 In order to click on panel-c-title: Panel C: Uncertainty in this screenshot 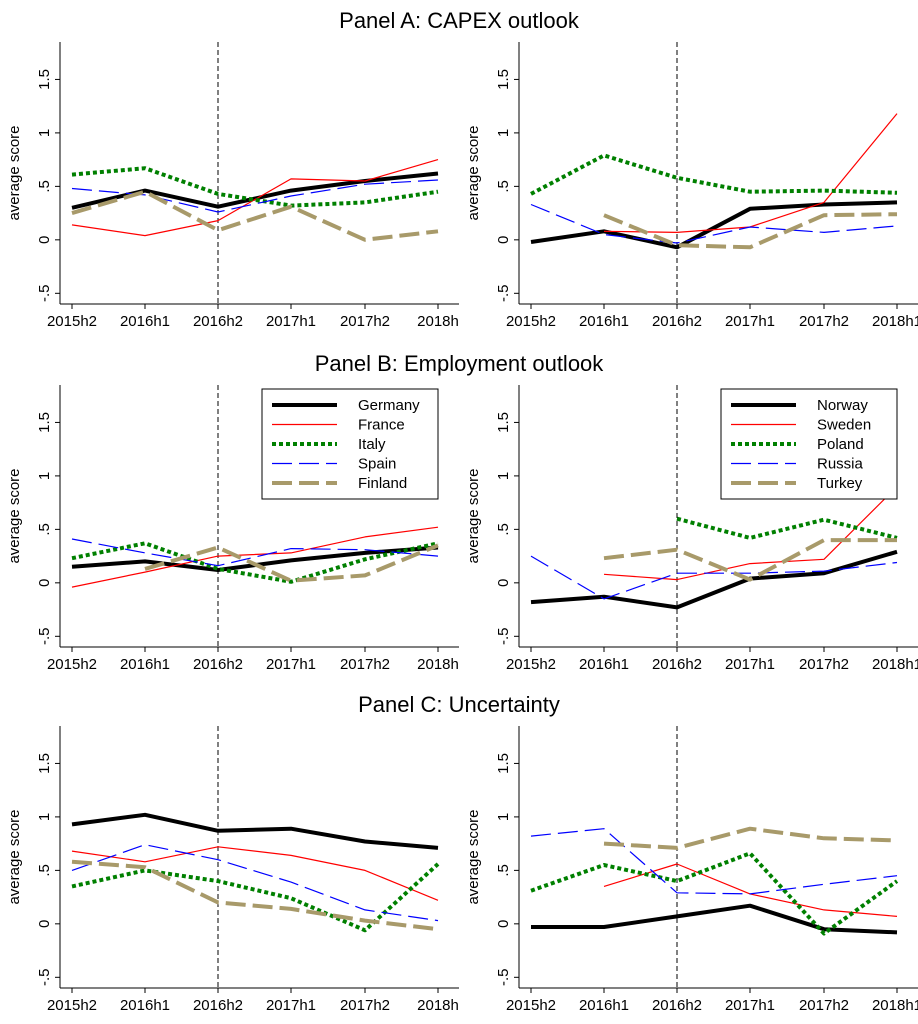, I will do `click(459, 704)`.